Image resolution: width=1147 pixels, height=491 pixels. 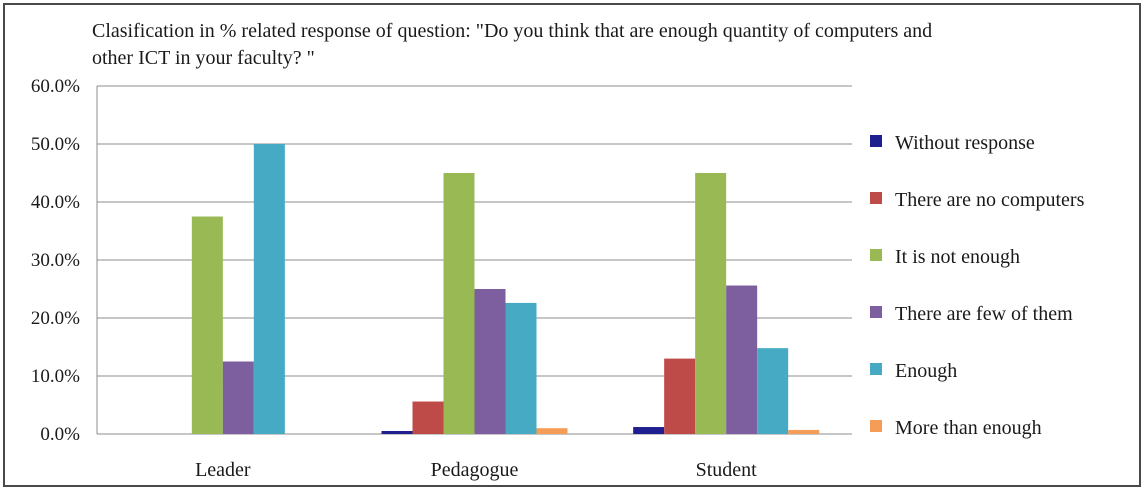 I want to click on y-tick-label: 0.0%, so click(x=60, y=434).